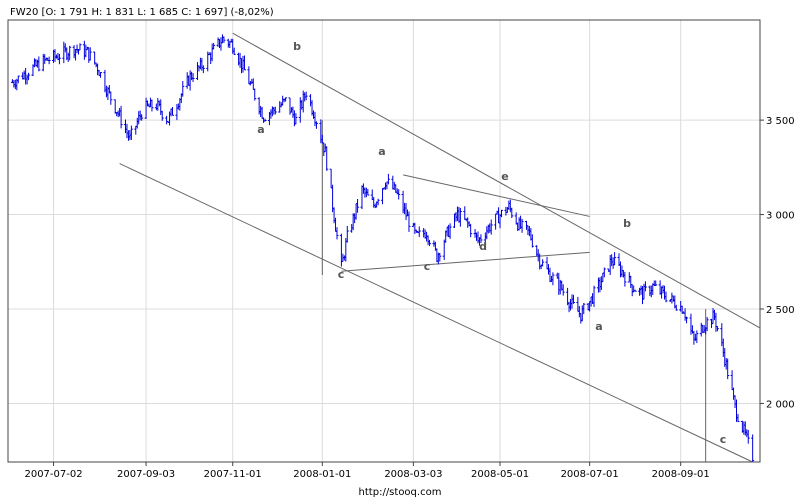 The width and height of the screenshot is (800, 504). Describe the element at coordinates (777, 263) in the screenshot. I see `y-axis: 3 500 3 000 2 500 2 000` at that location.